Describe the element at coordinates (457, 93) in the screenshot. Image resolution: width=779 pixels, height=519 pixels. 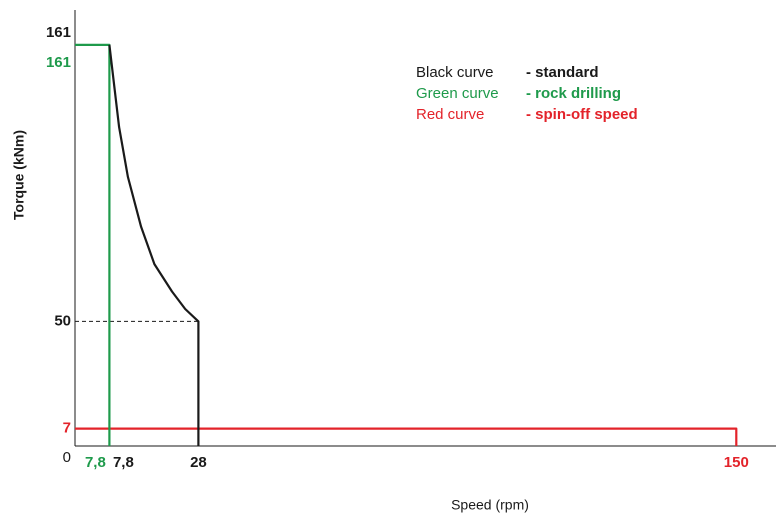
I see `legend-label: Green curve` at that location.